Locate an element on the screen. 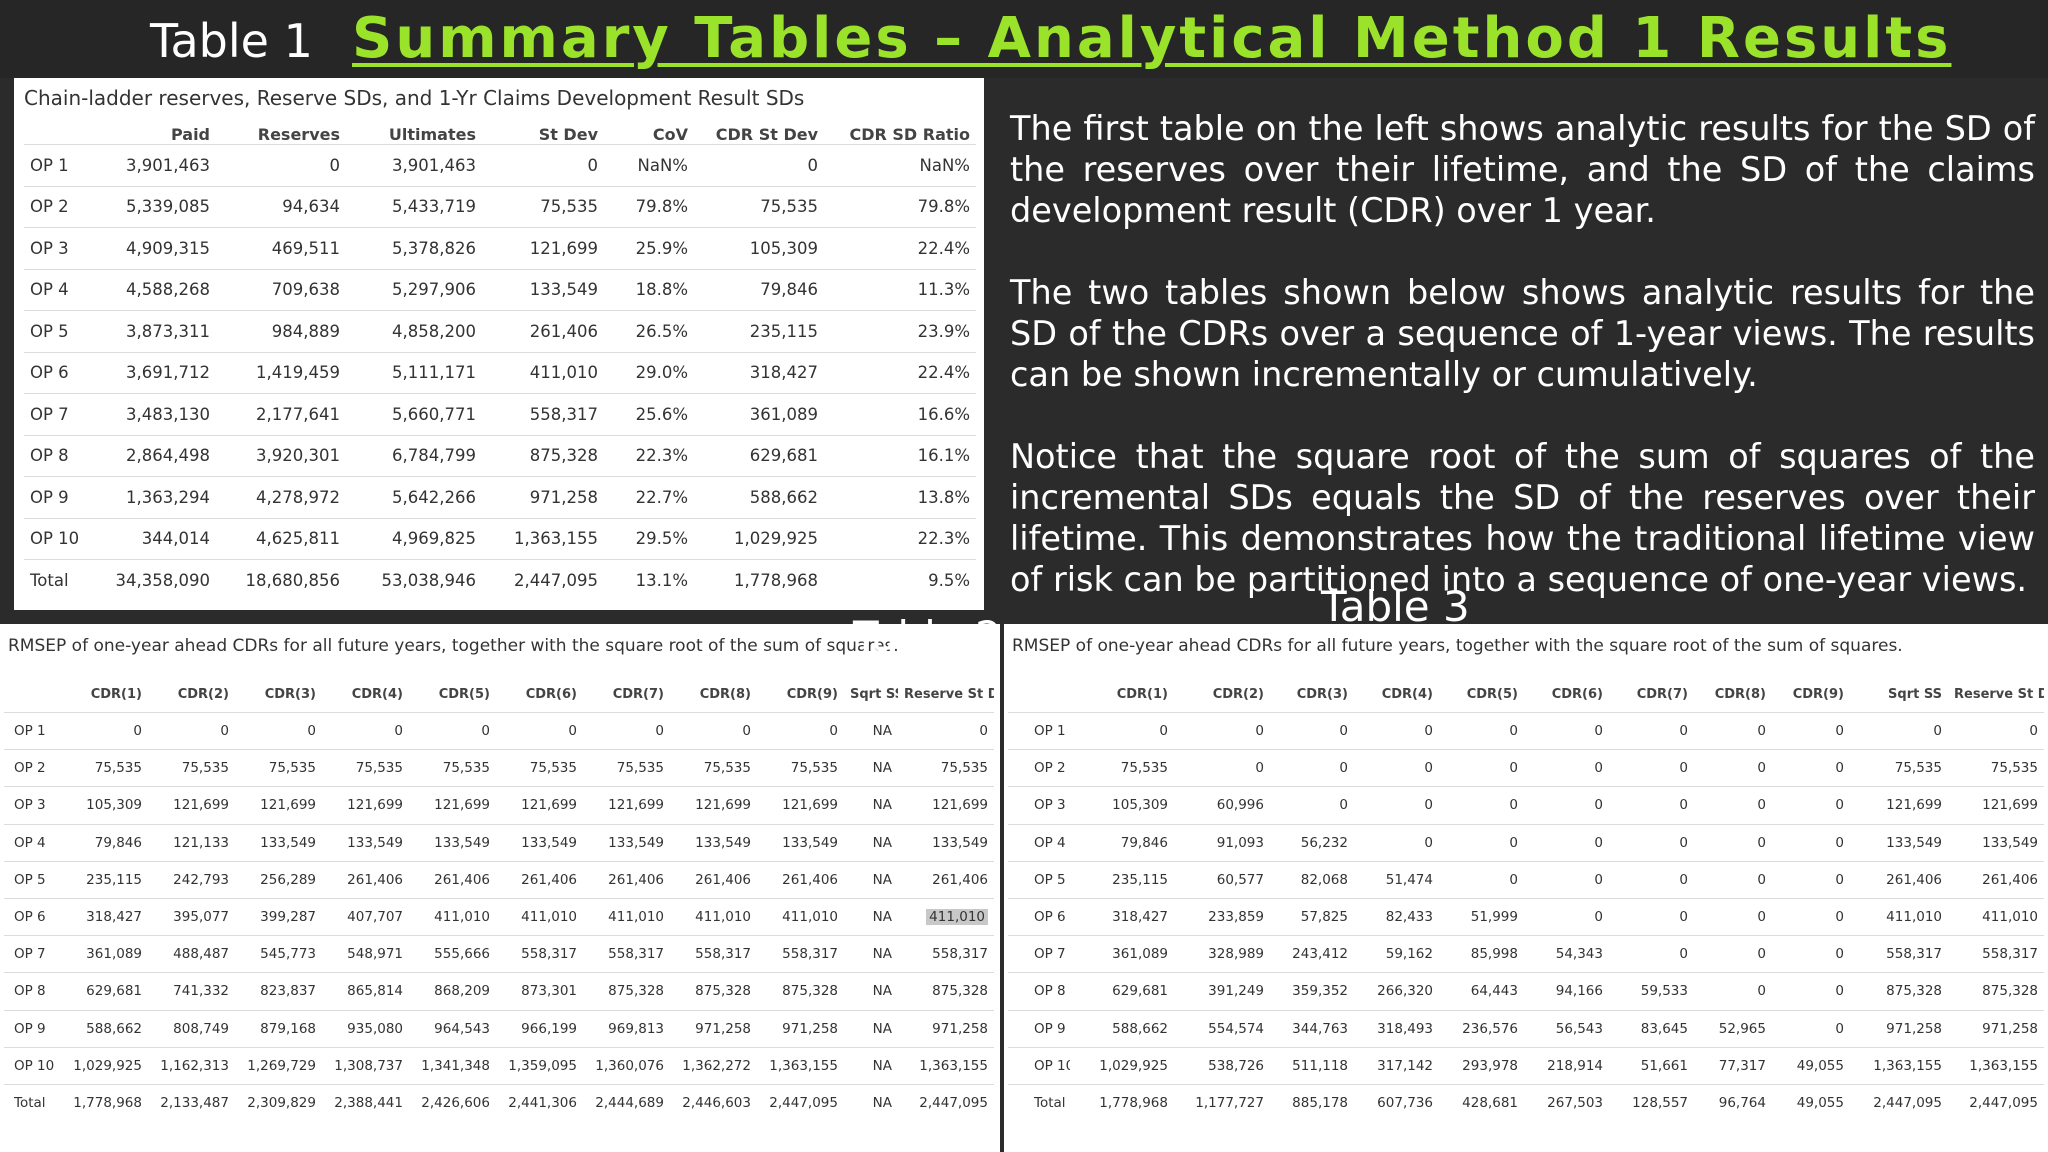  table3-header-9: CDR(9) is located at coordinates (1818, 694).